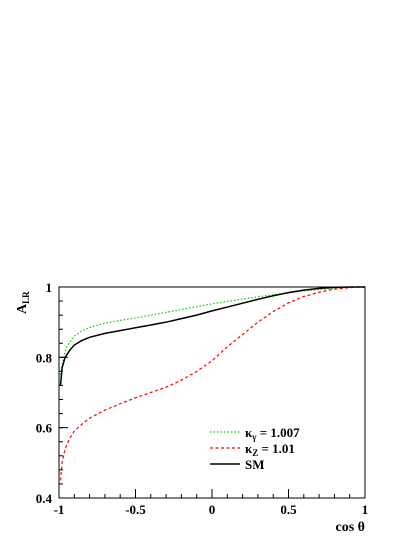 The width and height of the screenshot is (415, 537). Describe the element at coordinates (59, 509) in the screenshot. I see `x-tick-label: -1` at that location.